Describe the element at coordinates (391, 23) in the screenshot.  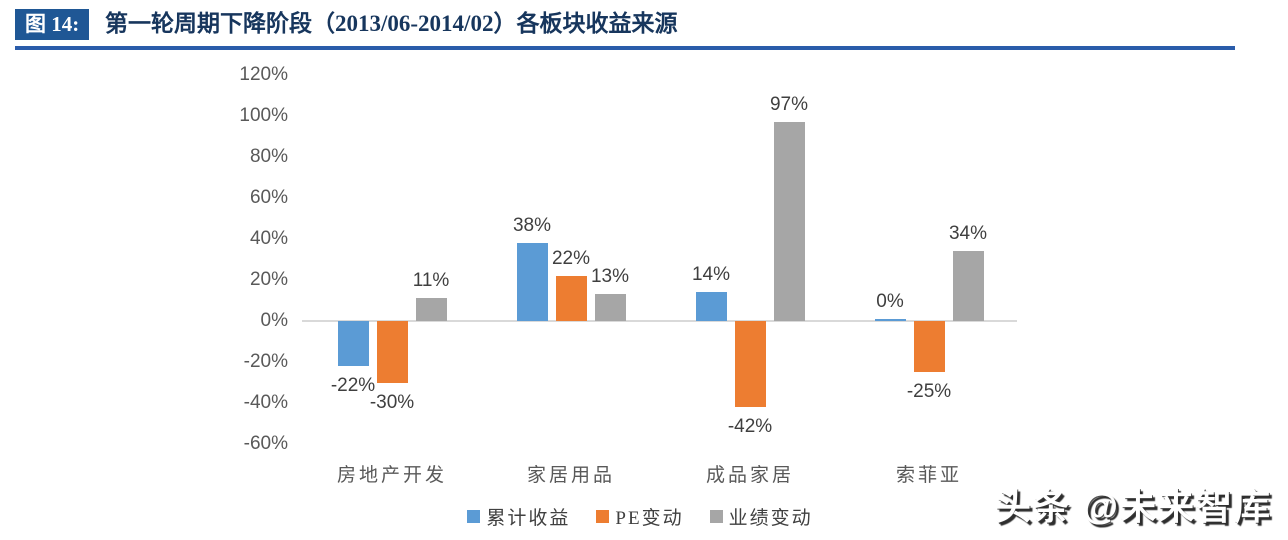
I see `chart-title: 第一轮周期下降阶段（2013/06-2014/02）各板块收益来源` at that location.